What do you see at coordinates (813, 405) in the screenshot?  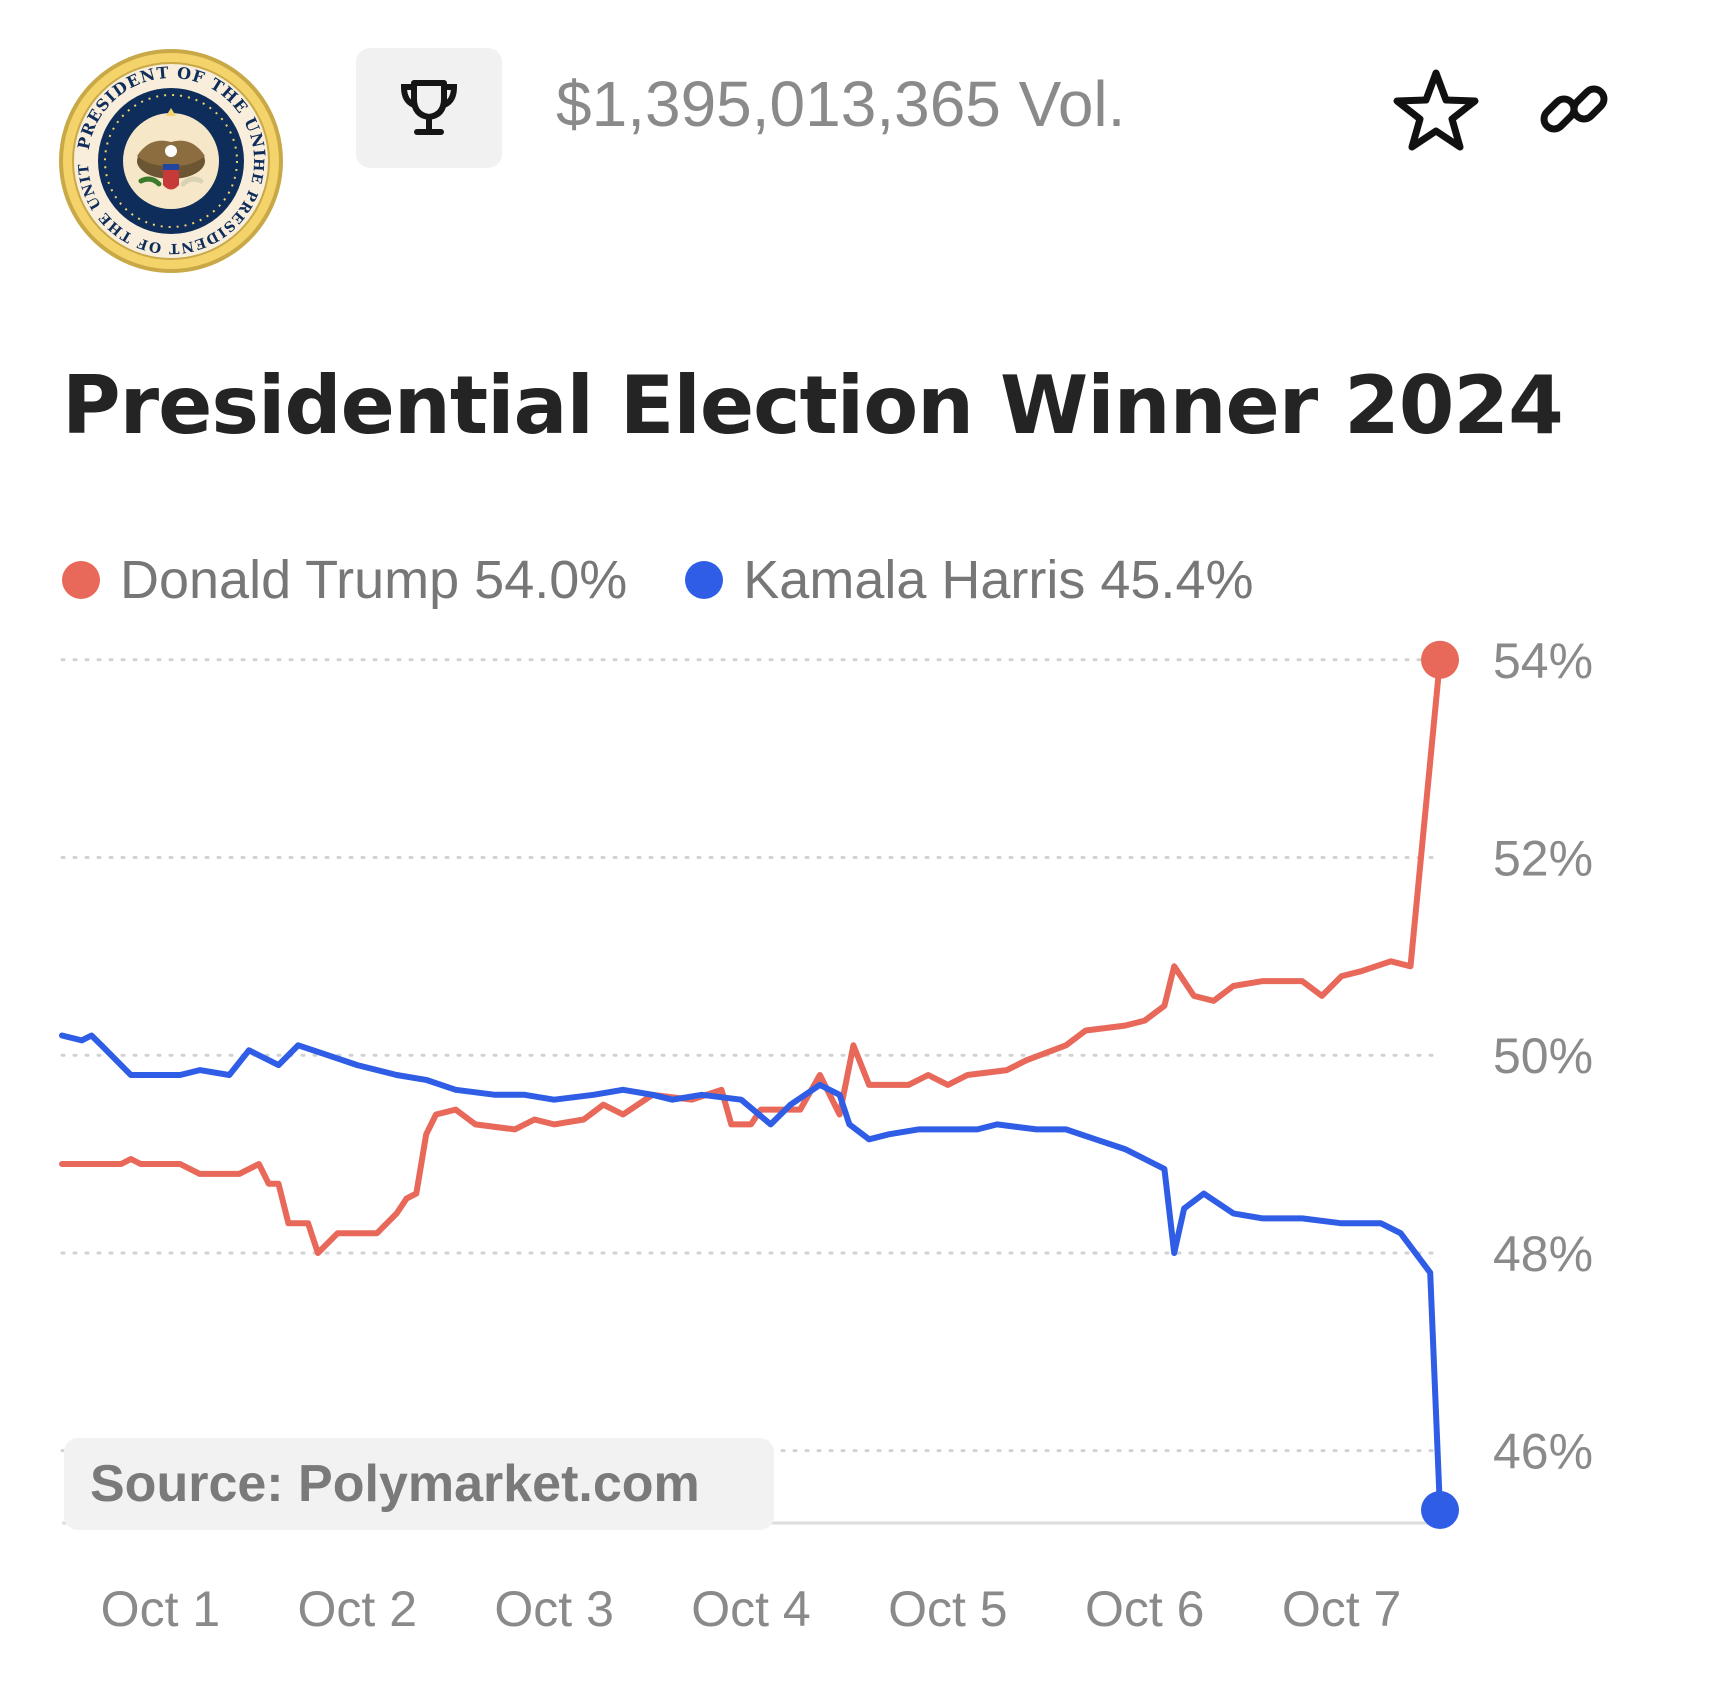 I see `page-title: Presidential Election Winner 2024` at bounding box center [813, 405].